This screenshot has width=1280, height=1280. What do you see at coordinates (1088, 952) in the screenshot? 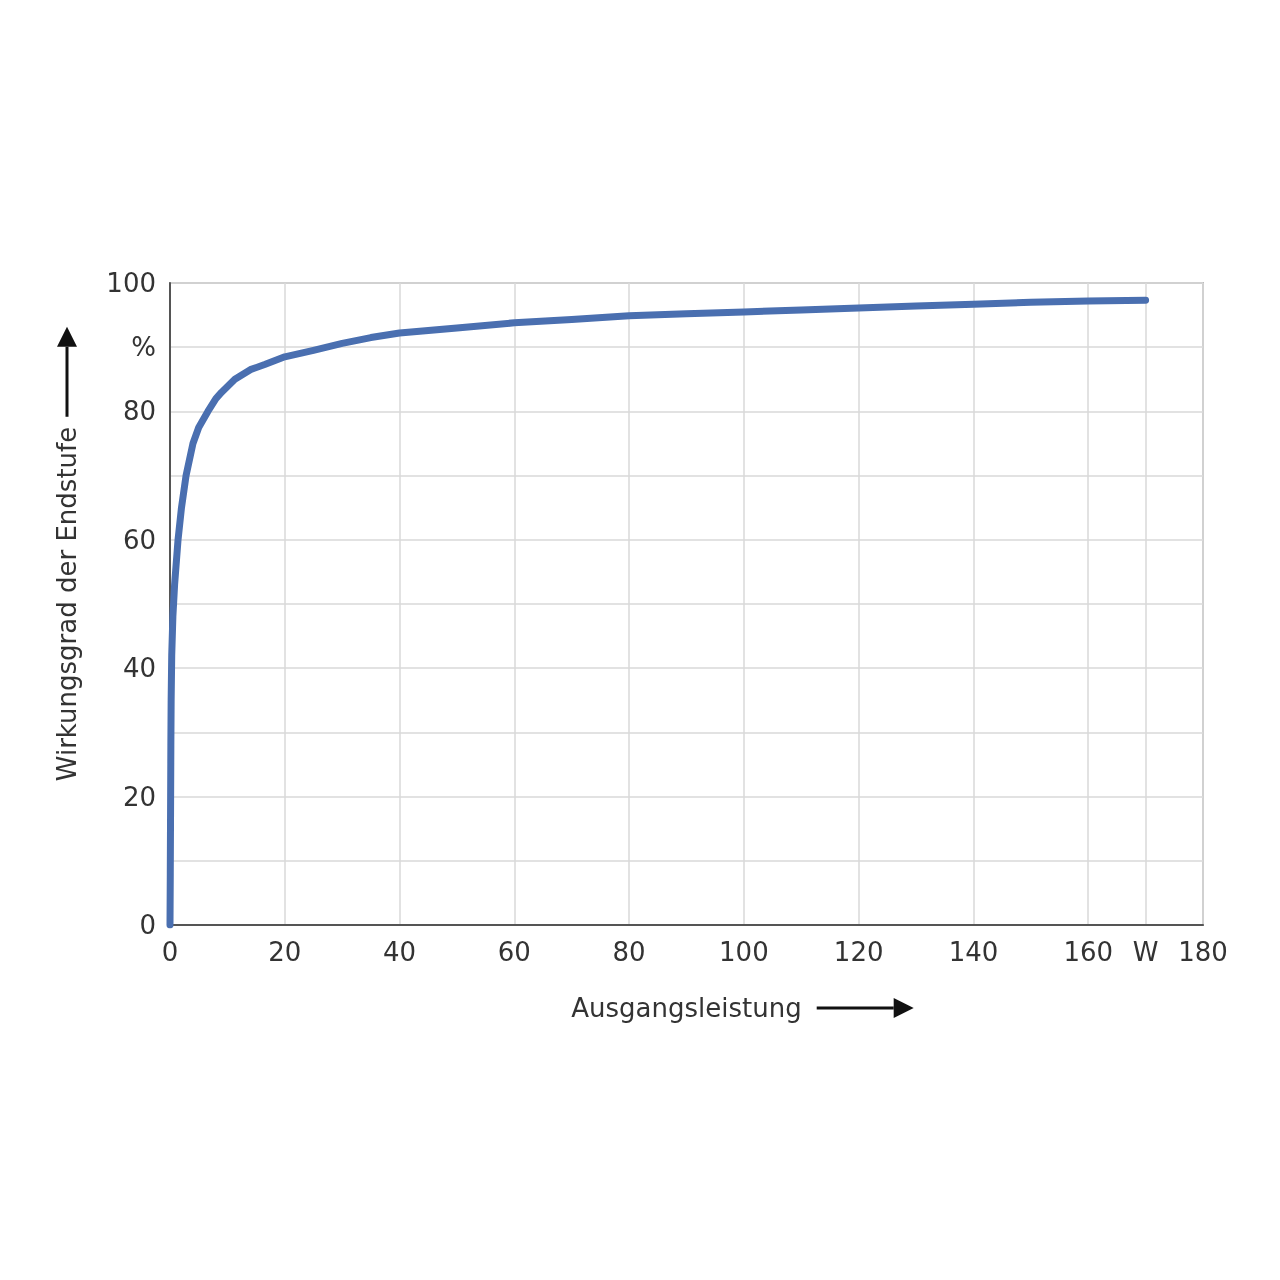
I see `x-tick-label: 160` at bounding box center [1088, 952].